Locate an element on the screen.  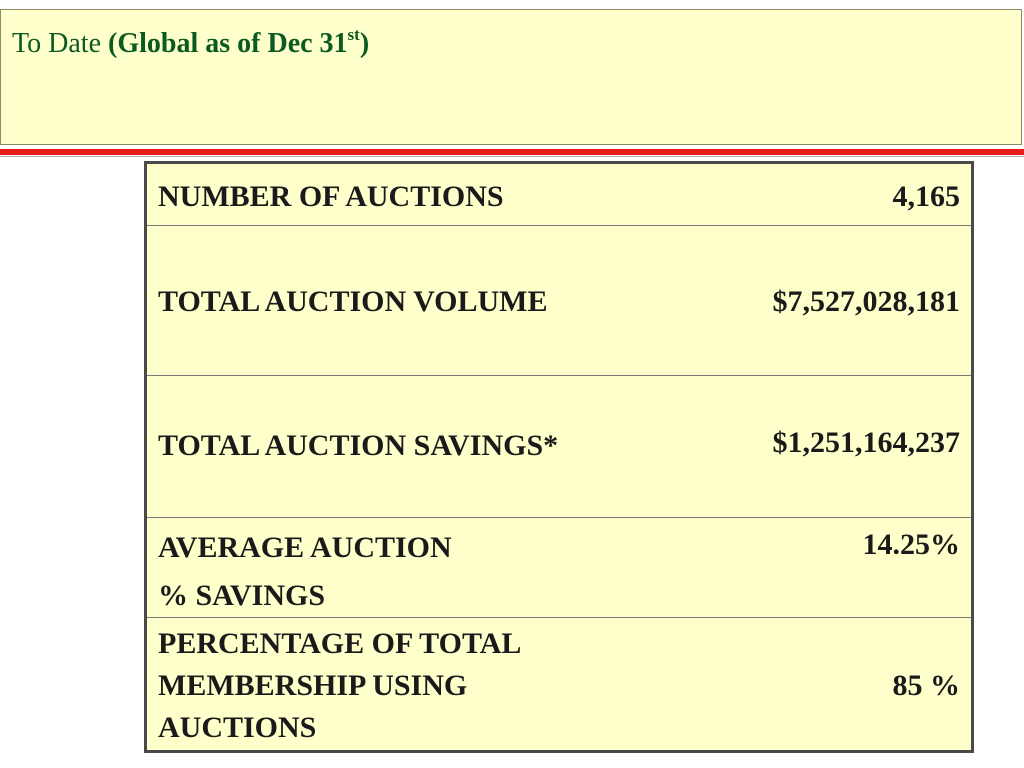
row-value: $1,251,164,237 is located at coordinates (866, 442).